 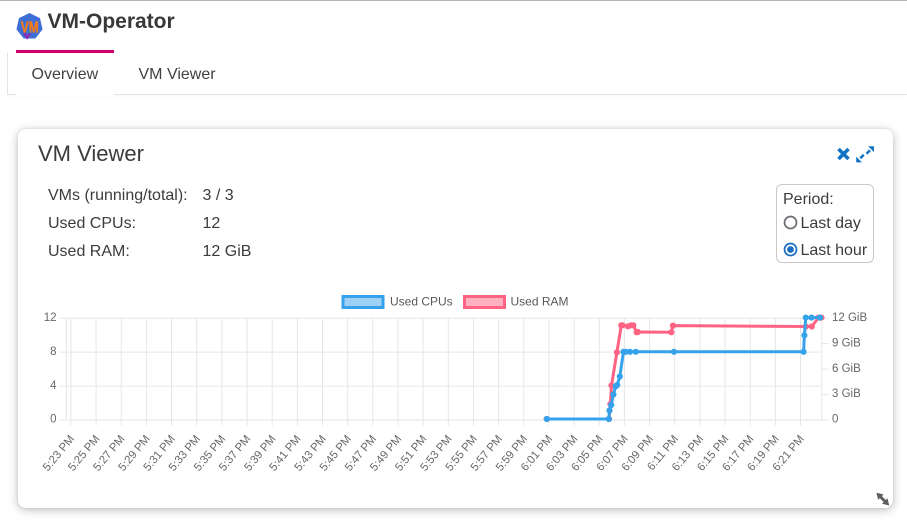 What do you see at coordinates (846, 394) in the screenshot?
I see `svg-text: 3 GiB` at bounding box center [846, 394].